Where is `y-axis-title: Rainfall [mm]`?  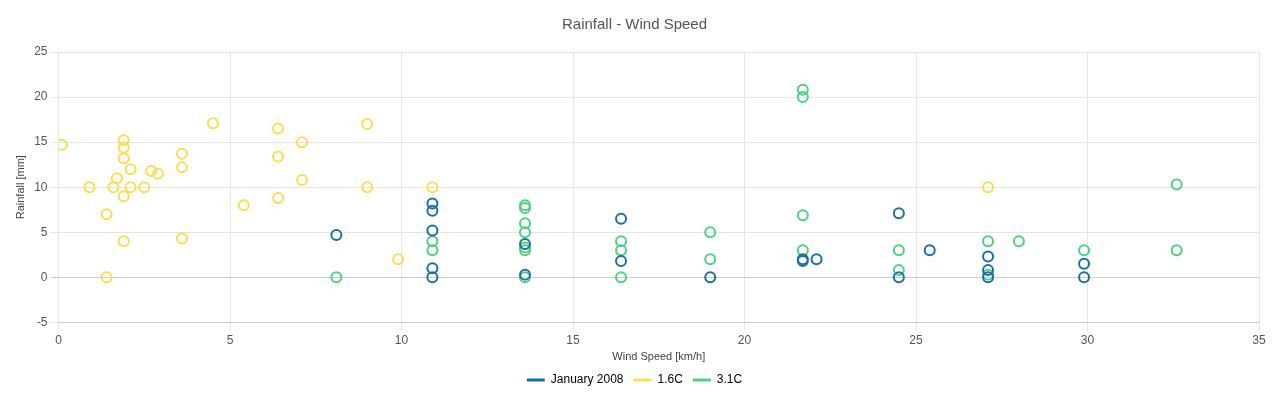
y-axis-title: Rainfall [mm] is located at coordinates (19, 187).